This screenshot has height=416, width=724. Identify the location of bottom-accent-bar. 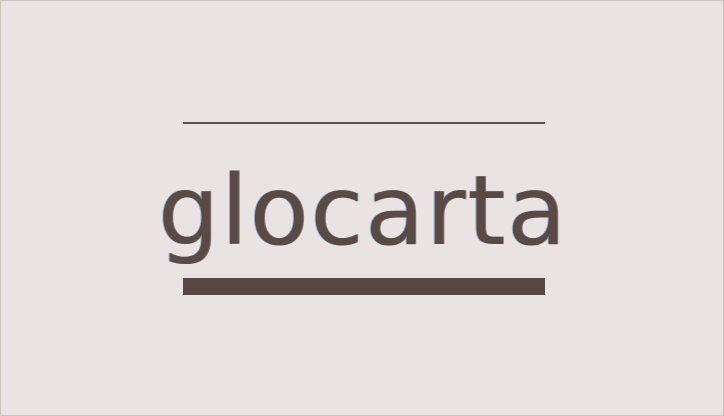
(364, 286).